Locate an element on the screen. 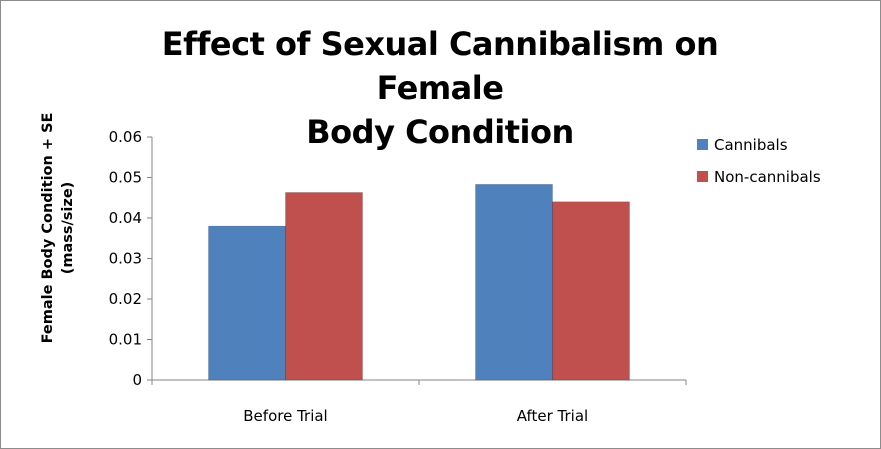 The image size is (881, 449). y-tick-label: 0.01 is located at coordinates (125, 340).